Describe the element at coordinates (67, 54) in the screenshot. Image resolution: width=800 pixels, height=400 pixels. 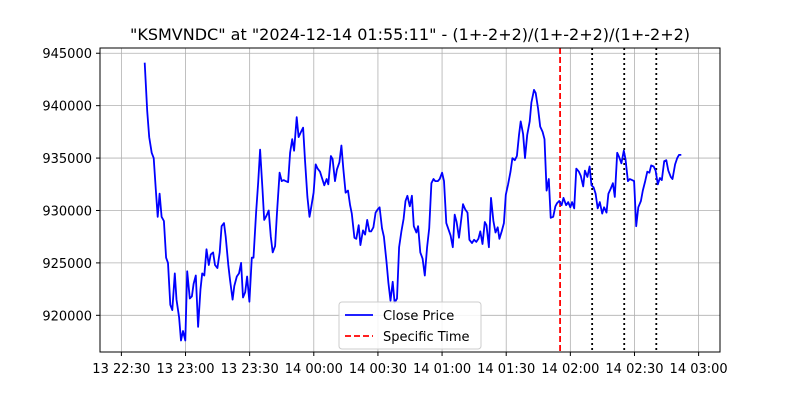
I see `y-tick-label: 945000` at that location.